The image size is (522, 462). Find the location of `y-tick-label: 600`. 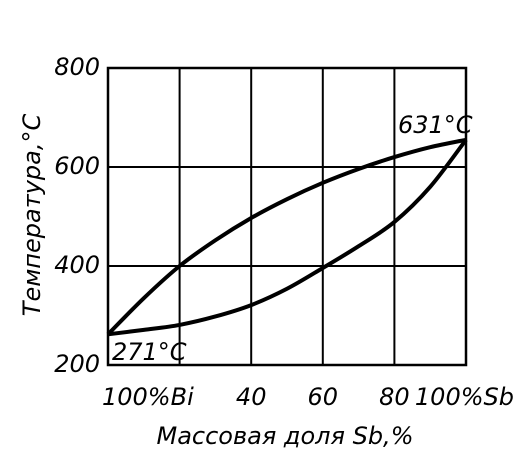

y-tick-label: 600 is located at coordinates (77, 166).